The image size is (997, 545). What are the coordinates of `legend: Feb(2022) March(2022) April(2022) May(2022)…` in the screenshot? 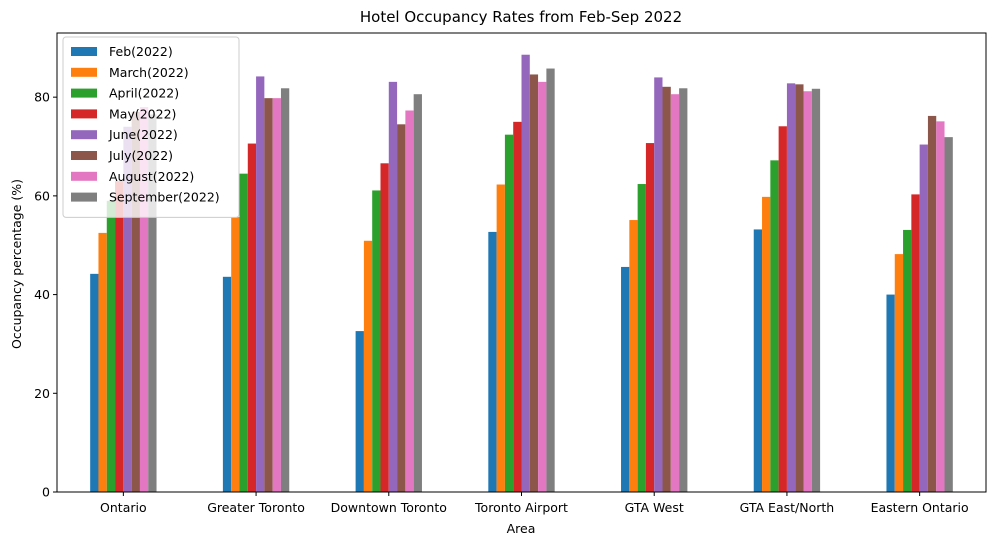 It's located at (151, 127).